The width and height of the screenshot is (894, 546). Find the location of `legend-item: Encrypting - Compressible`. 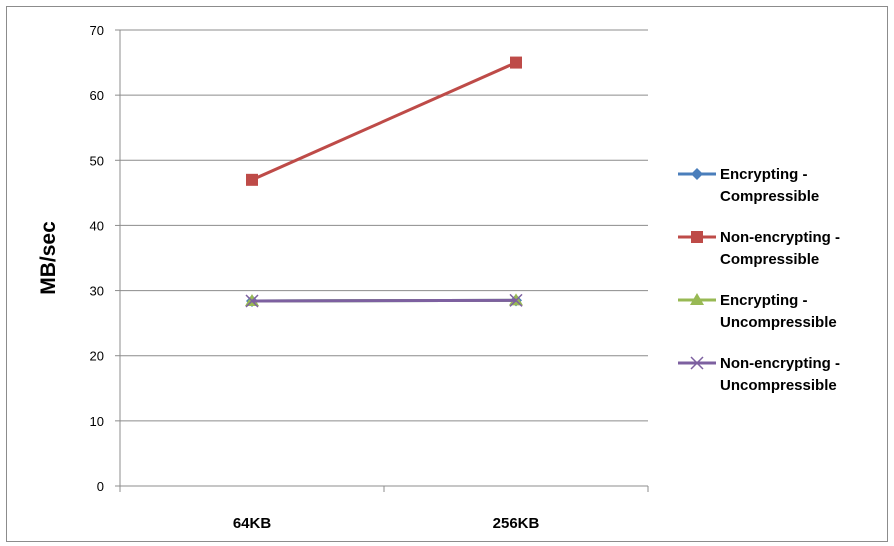

legend-item: Encrypting - Compressible is located at coordinates (748, 185).